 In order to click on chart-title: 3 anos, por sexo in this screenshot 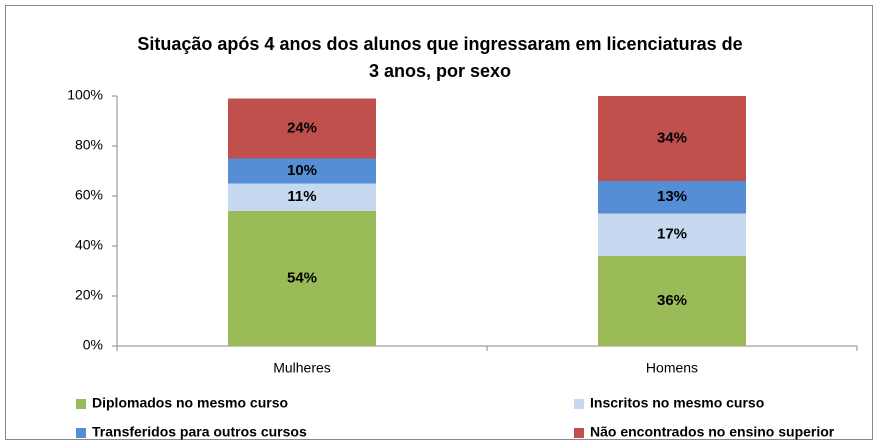, I will do `click(440, 71)`.